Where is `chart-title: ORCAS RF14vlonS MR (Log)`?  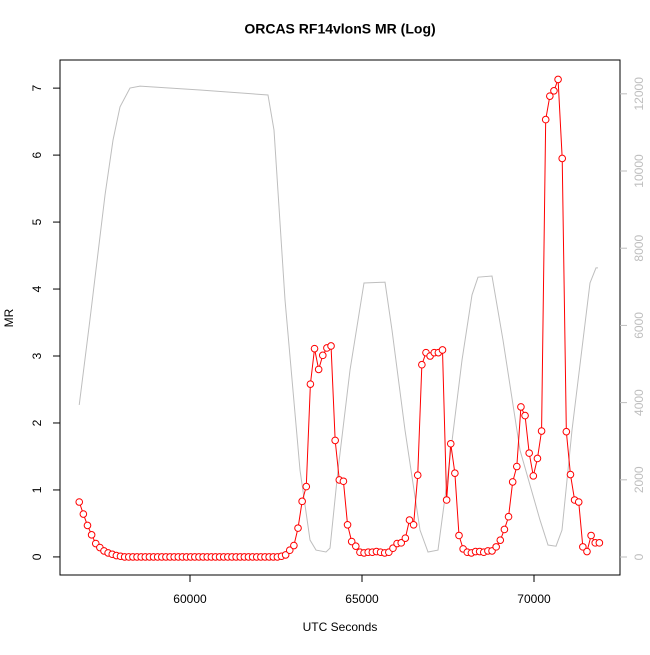 chart-title: ORCAS RF14vlonS MR (Log) is located at coordinates (339, 29).